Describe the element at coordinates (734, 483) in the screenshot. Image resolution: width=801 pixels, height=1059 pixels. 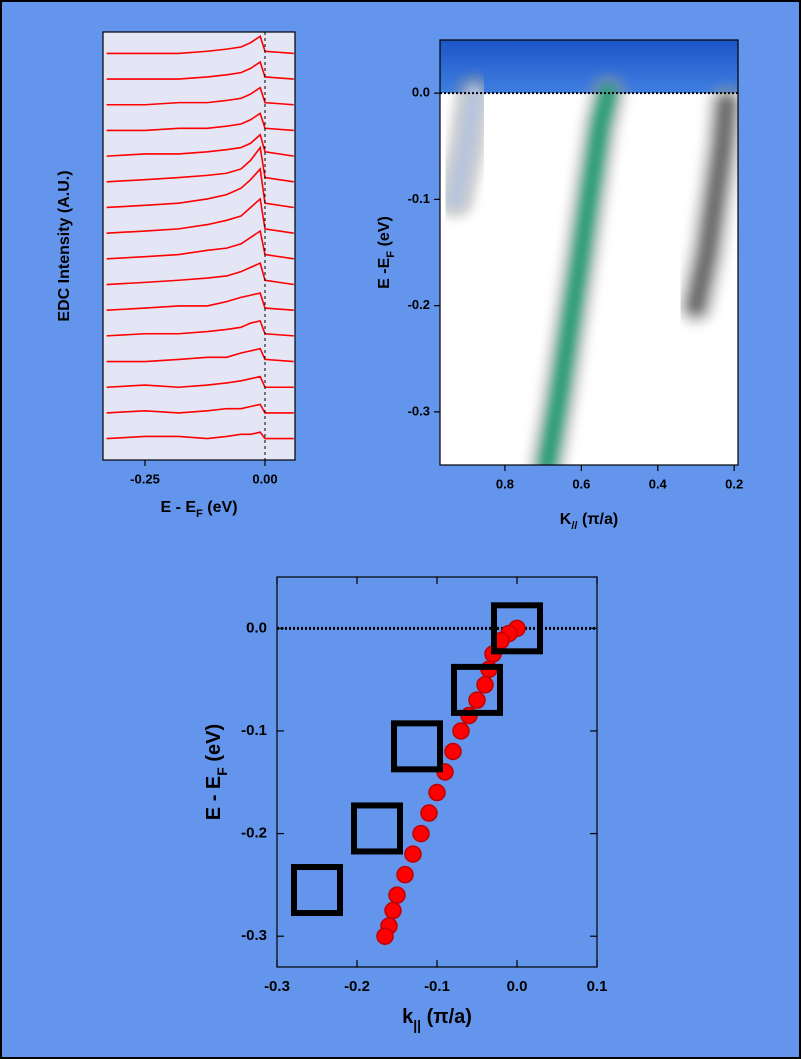
I see `x-tick-label: 0.2` at that location.